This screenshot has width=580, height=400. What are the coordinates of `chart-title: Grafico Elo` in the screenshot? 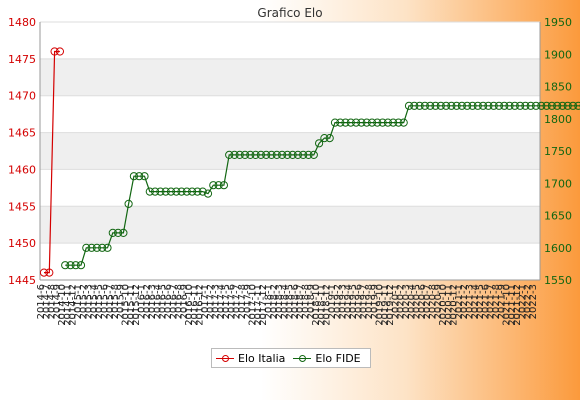 It's located at (289, 13).